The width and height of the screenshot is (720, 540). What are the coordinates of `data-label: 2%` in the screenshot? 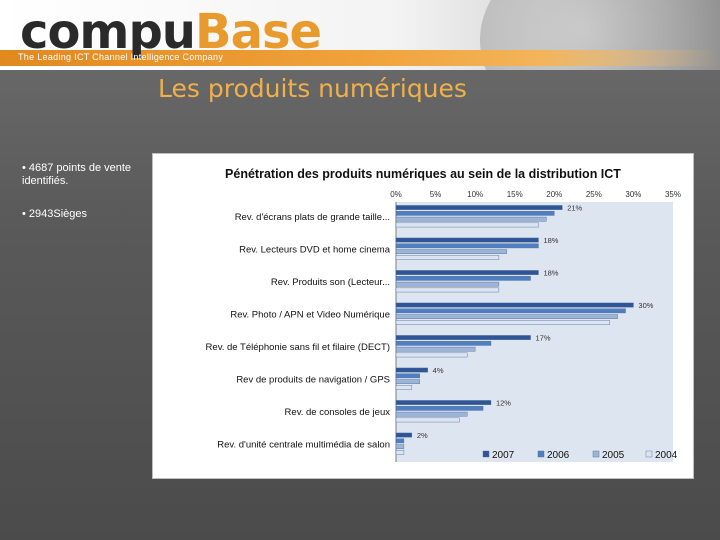 It's located at (422, 435).